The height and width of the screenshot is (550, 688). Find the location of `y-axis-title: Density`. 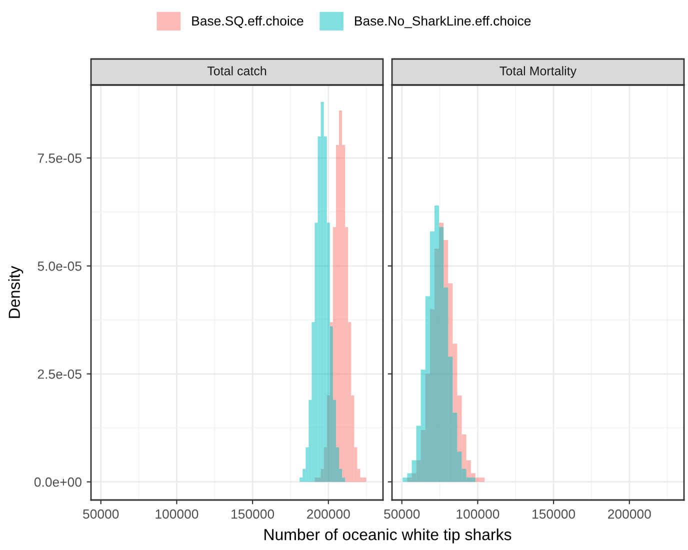

y-axis-title: Density is located at coordinates (16, 292).